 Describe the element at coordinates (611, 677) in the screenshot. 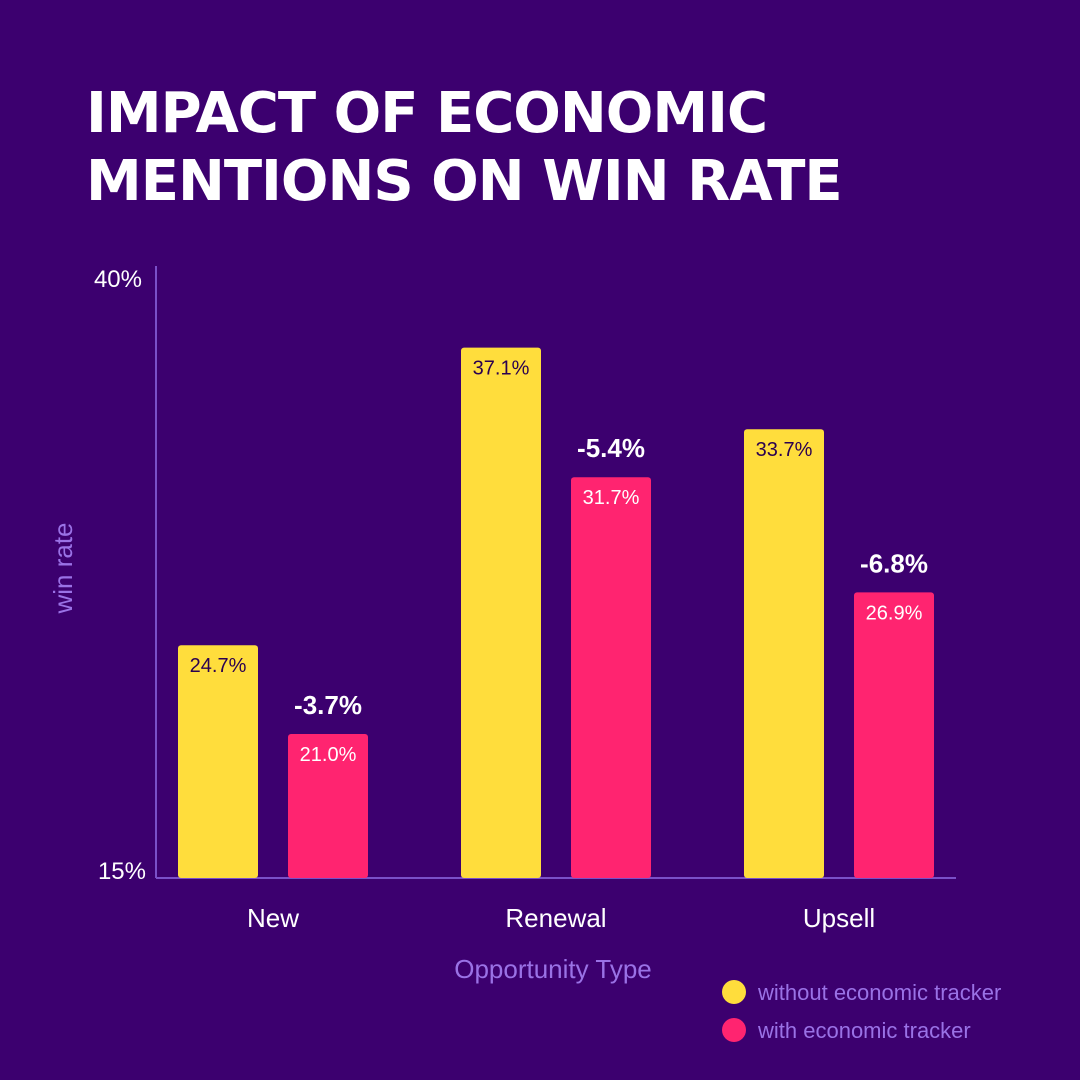

I see `bar-renewal-with` at that location.